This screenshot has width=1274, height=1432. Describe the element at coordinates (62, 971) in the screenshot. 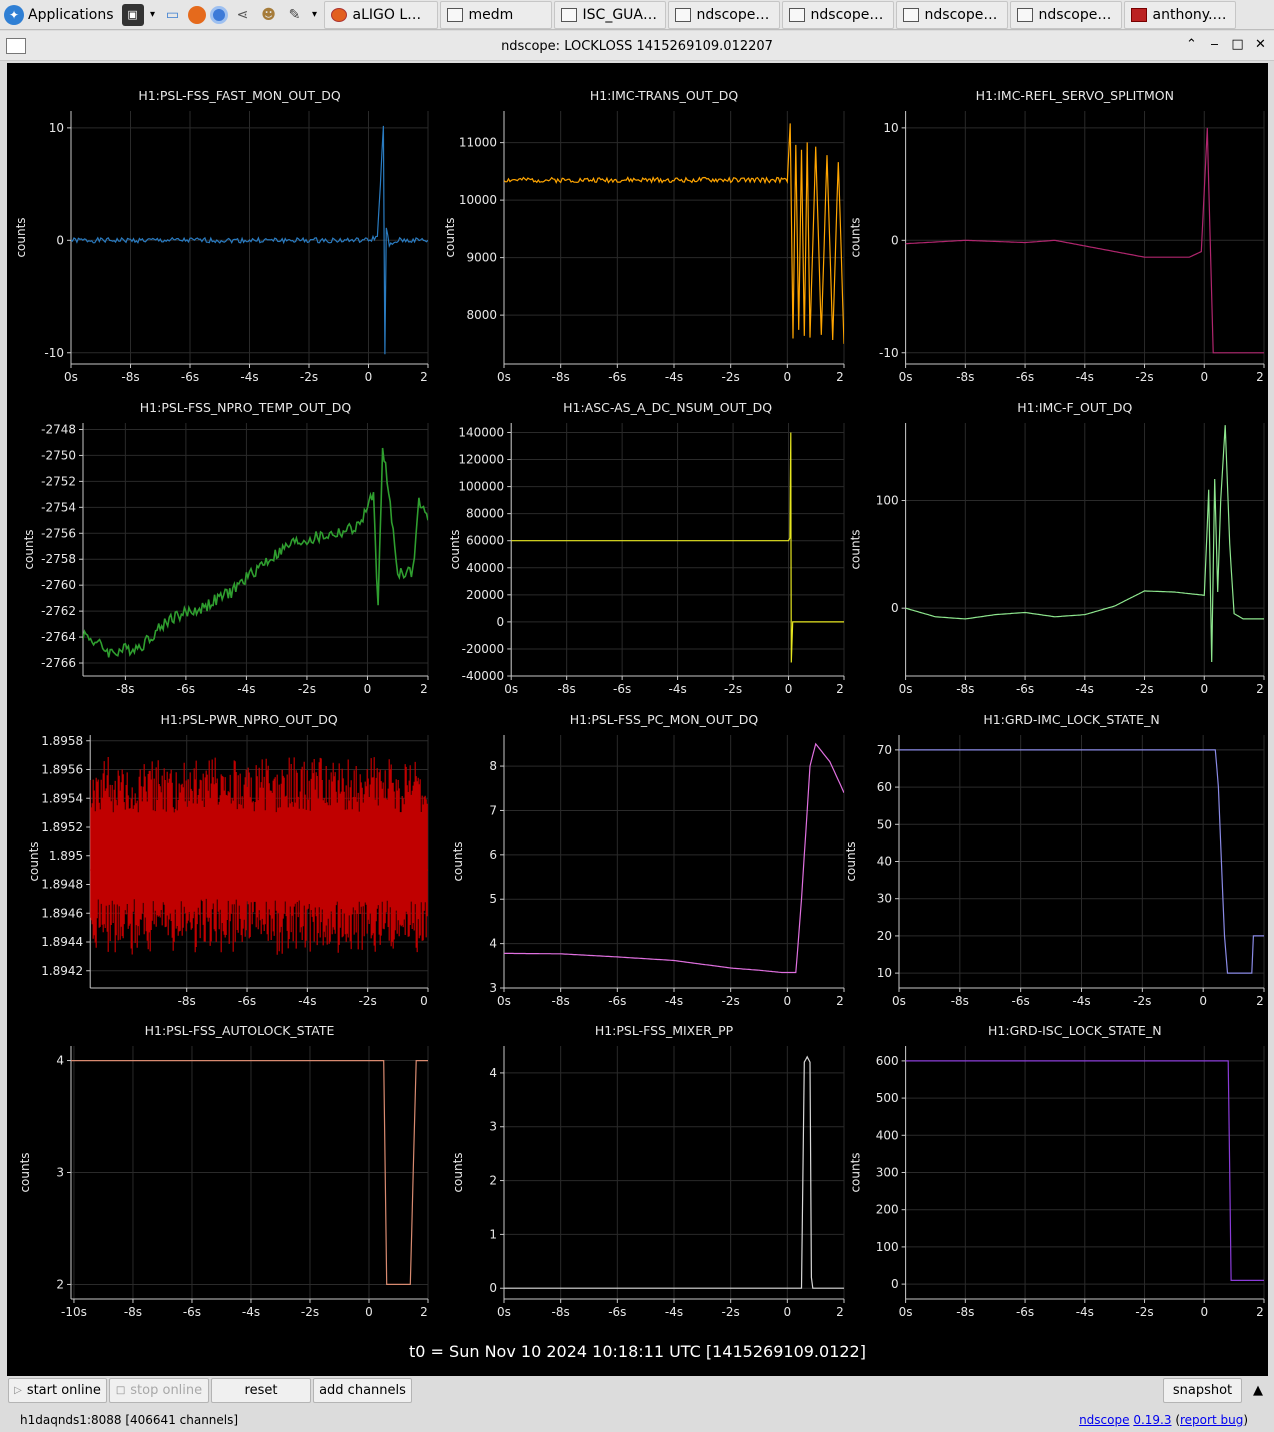

I see `y-tick-label: 1.8942` at that location.